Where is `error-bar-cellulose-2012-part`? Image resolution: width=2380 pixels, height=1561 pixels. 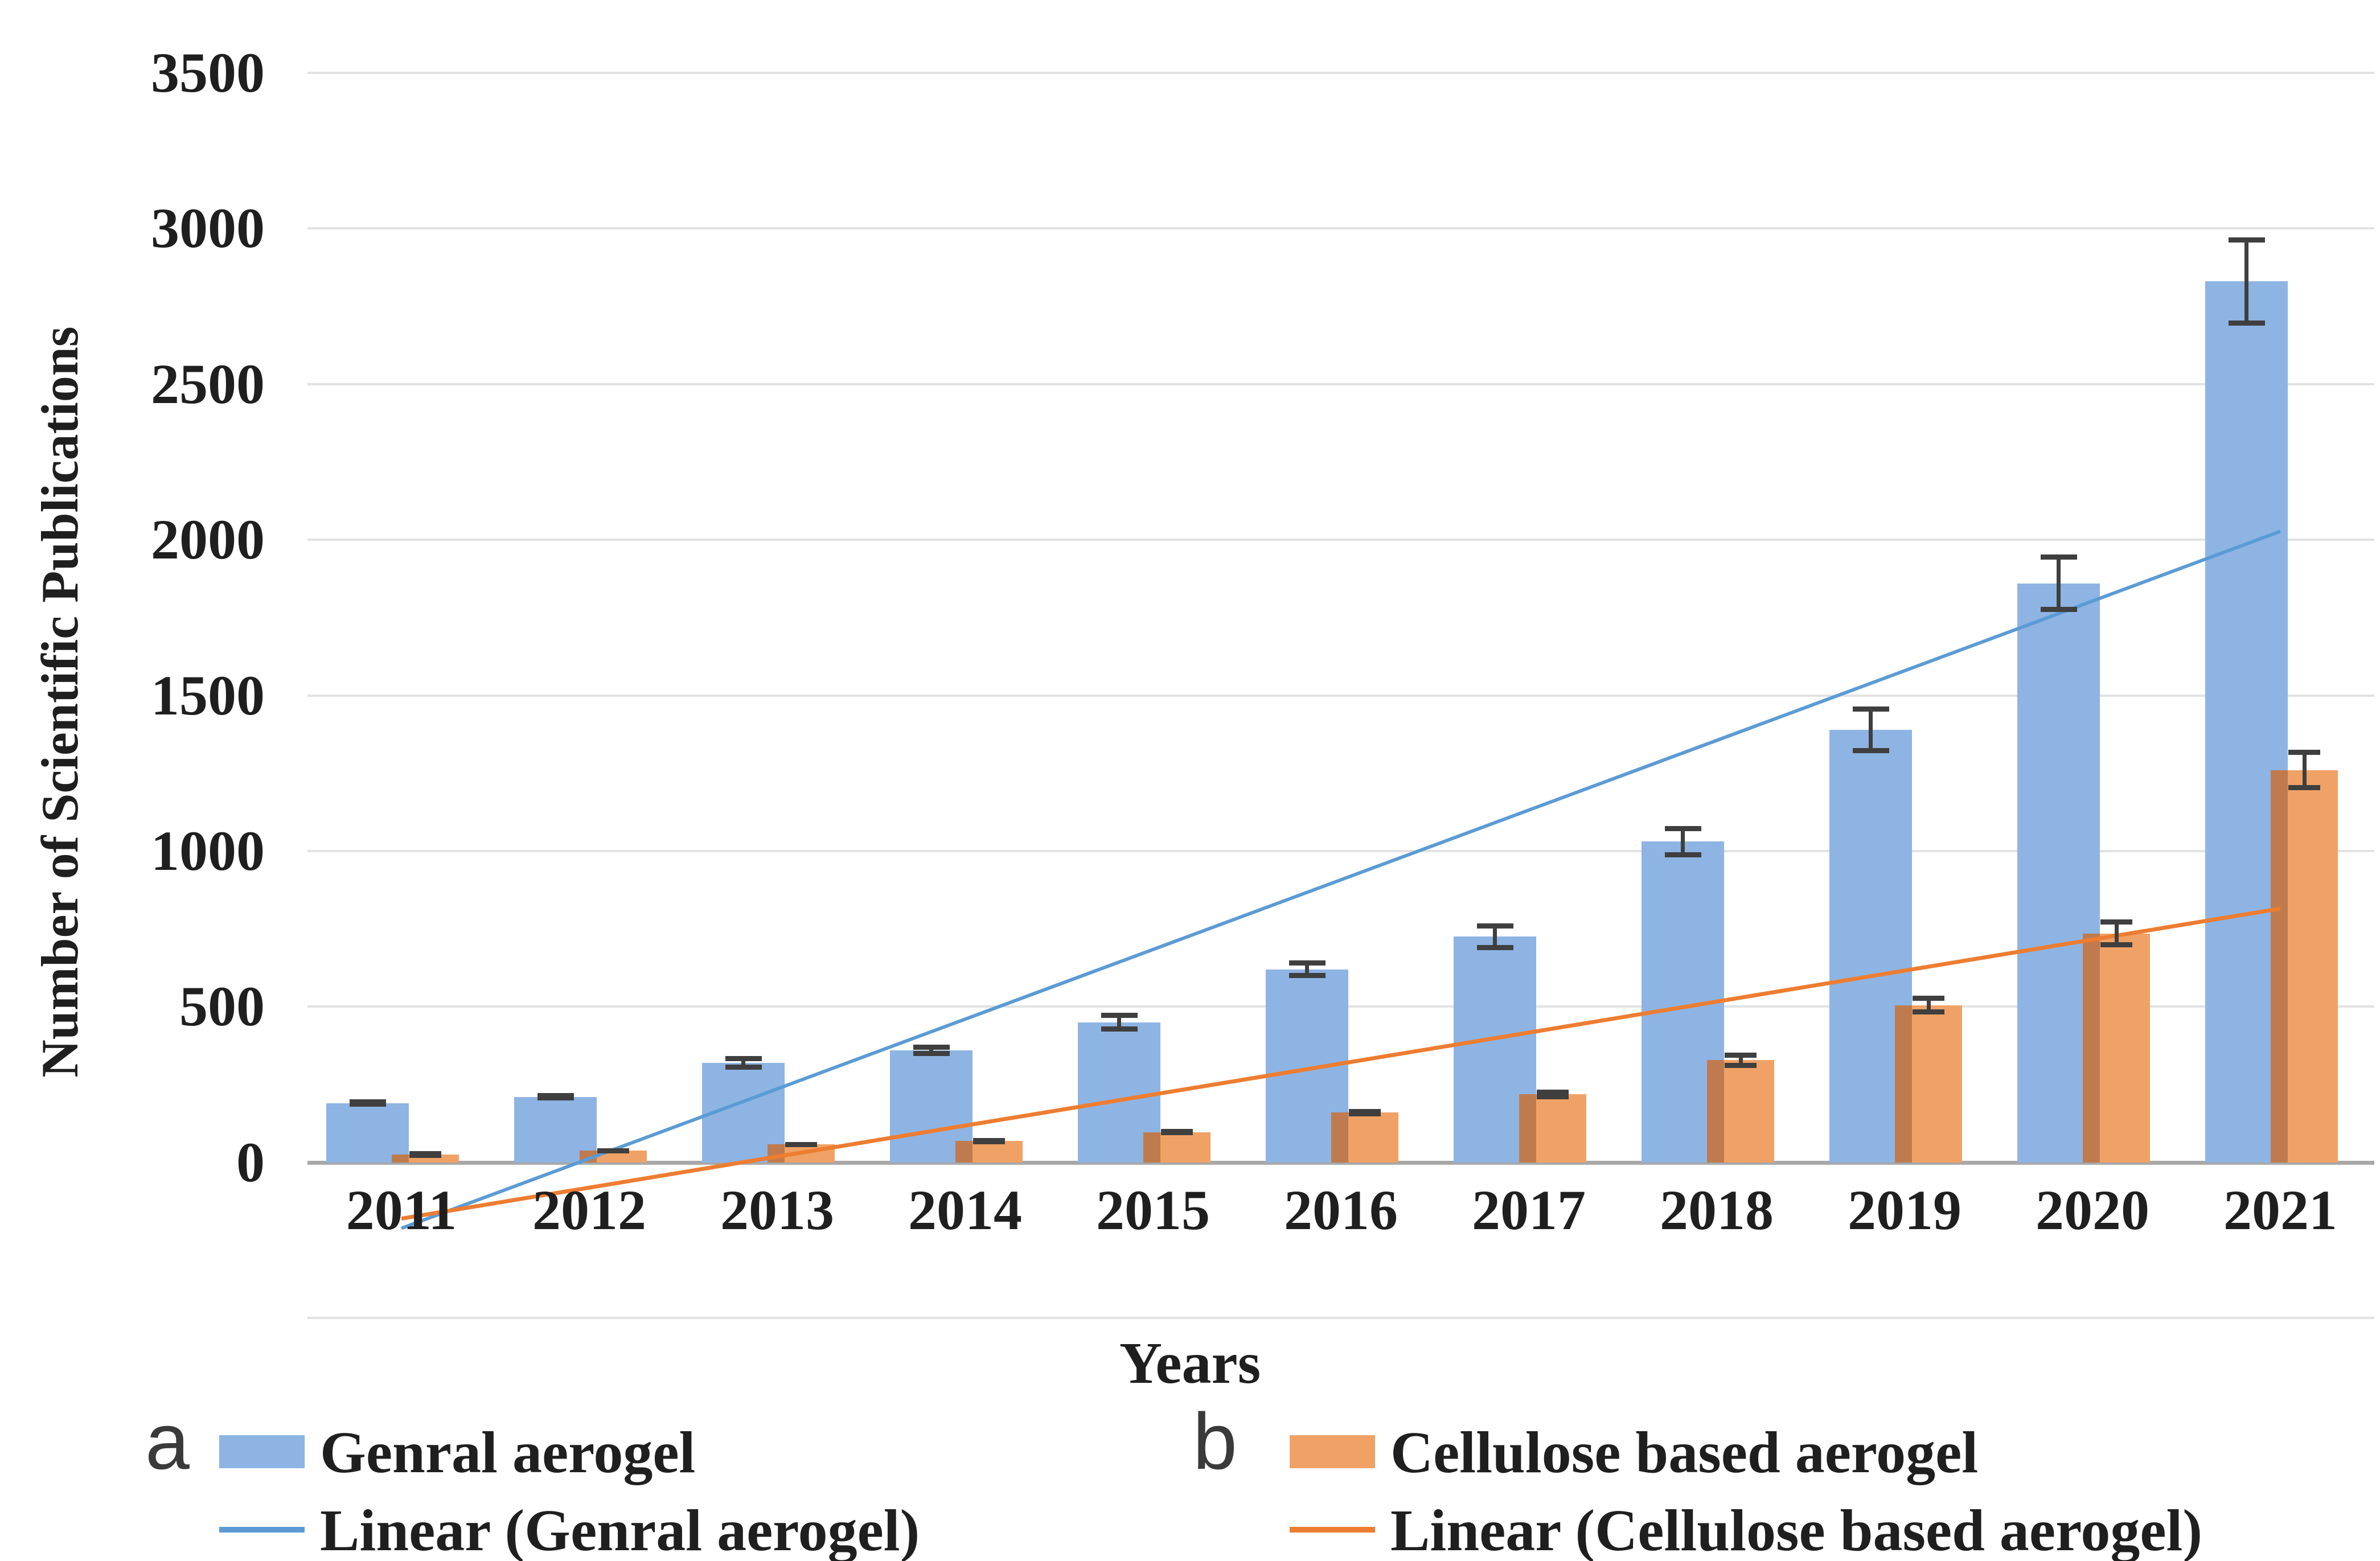
error-bar-cellulose-2012-part is located at coordinates (613, 1150).